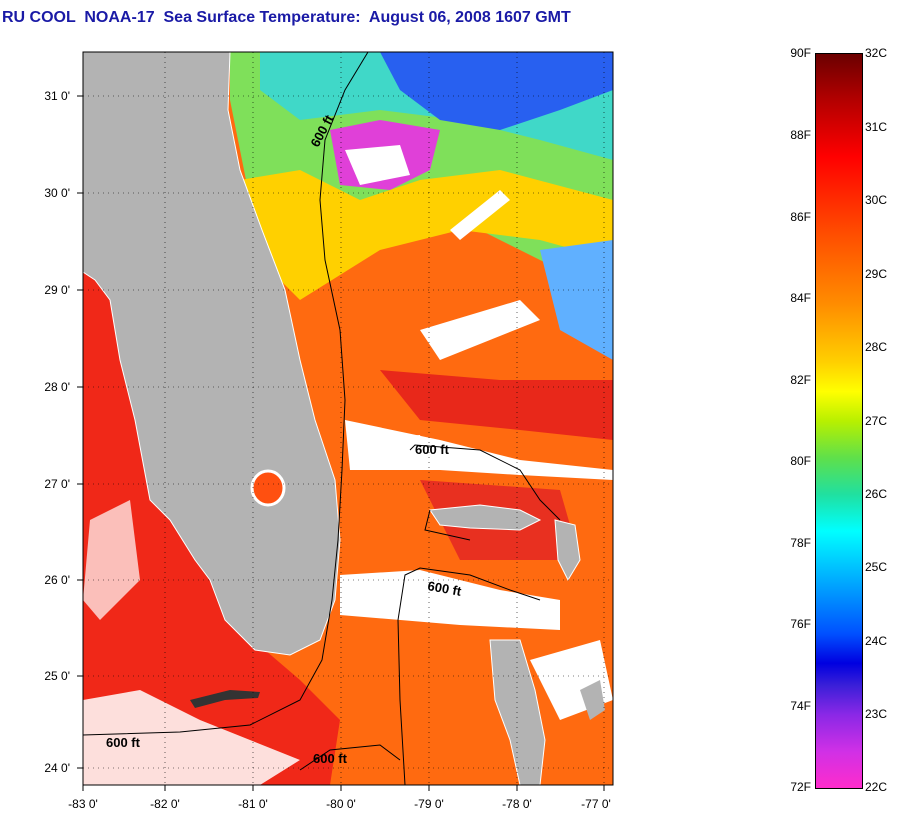 The width and height of the screenshot is (897, 817). Describe the element at coordinates (876, 494) in the screenshot. I see `colorbar-c-label: 26C` at that location.